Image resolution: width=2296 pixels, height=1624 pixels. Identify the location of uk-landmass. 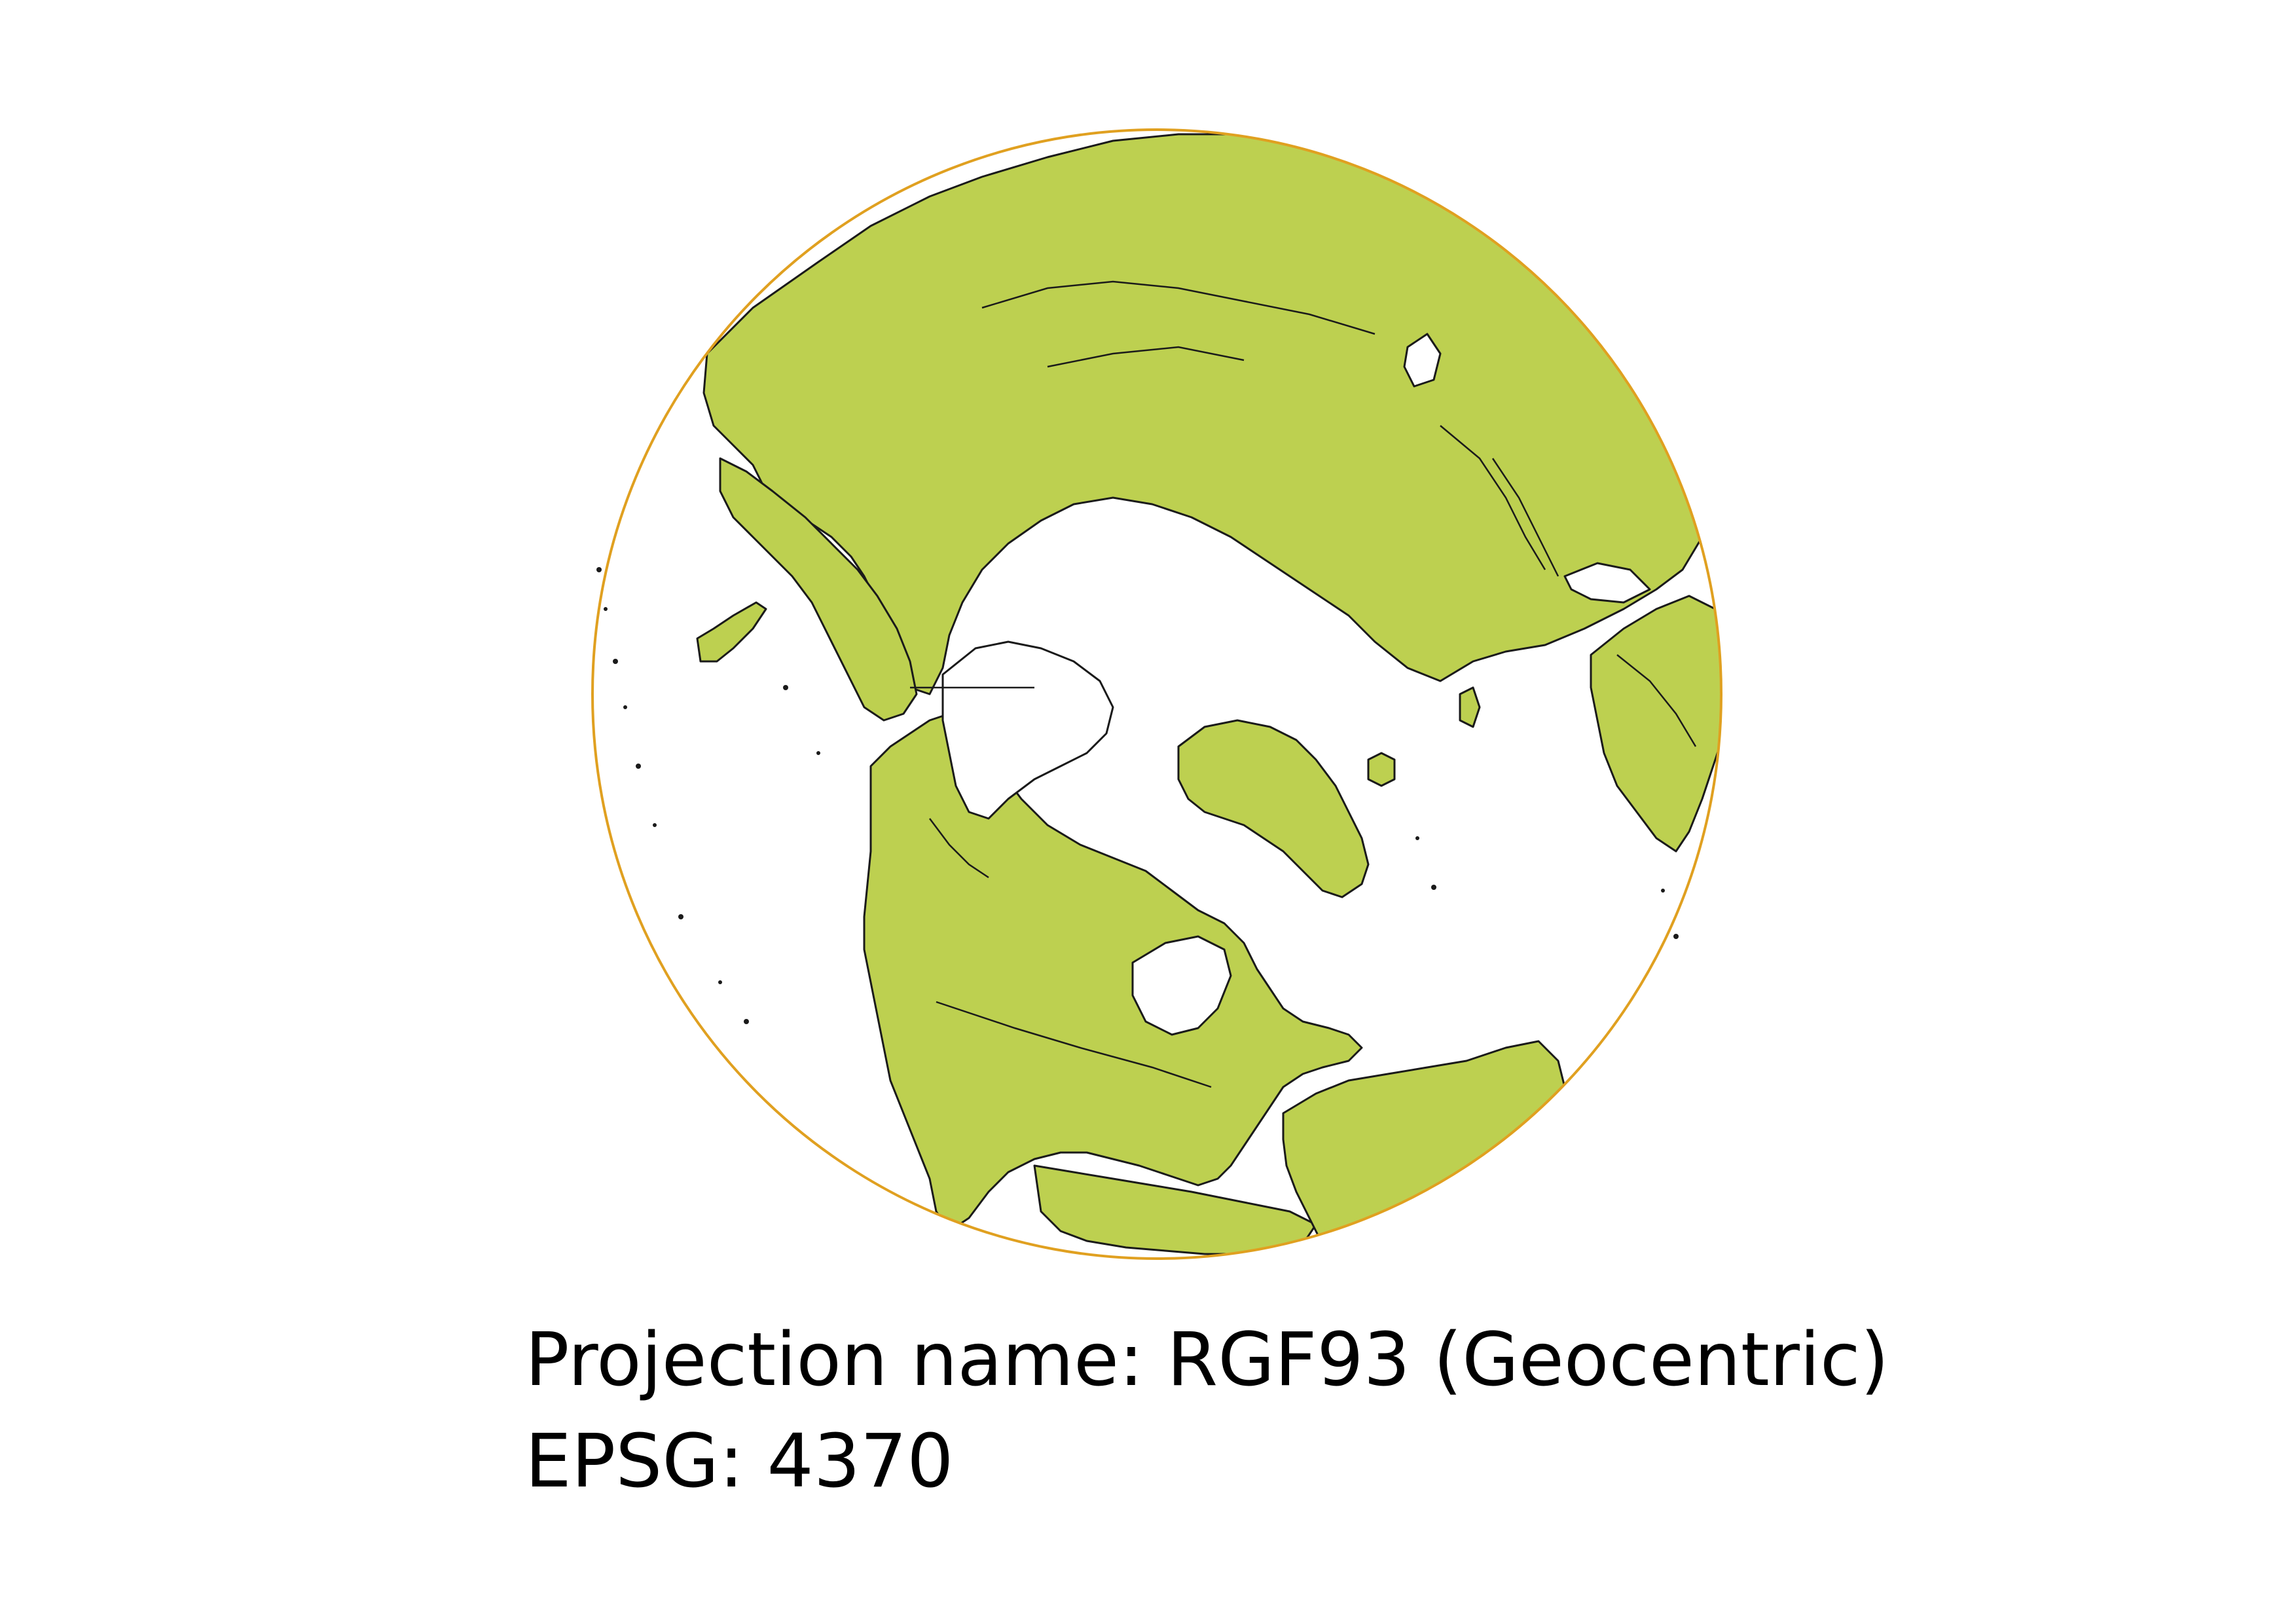
(1470, 707).